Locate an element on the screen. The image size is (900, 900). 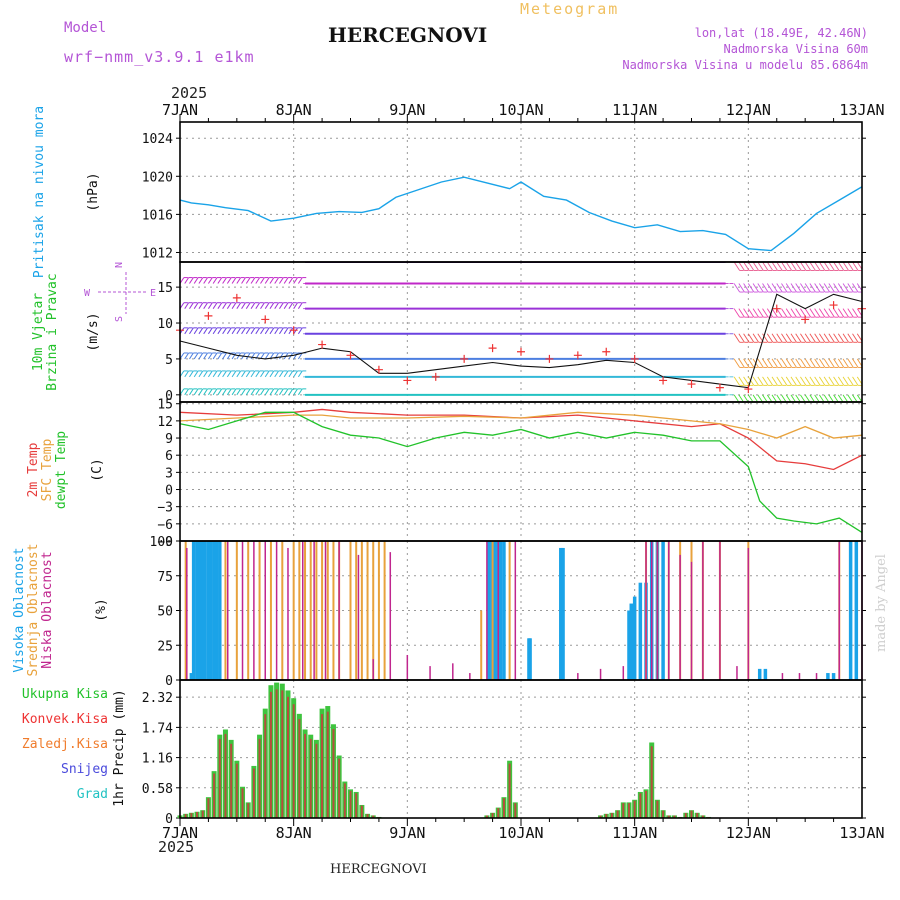
y-tick-label: 0 is located at coordinates (169, 819).